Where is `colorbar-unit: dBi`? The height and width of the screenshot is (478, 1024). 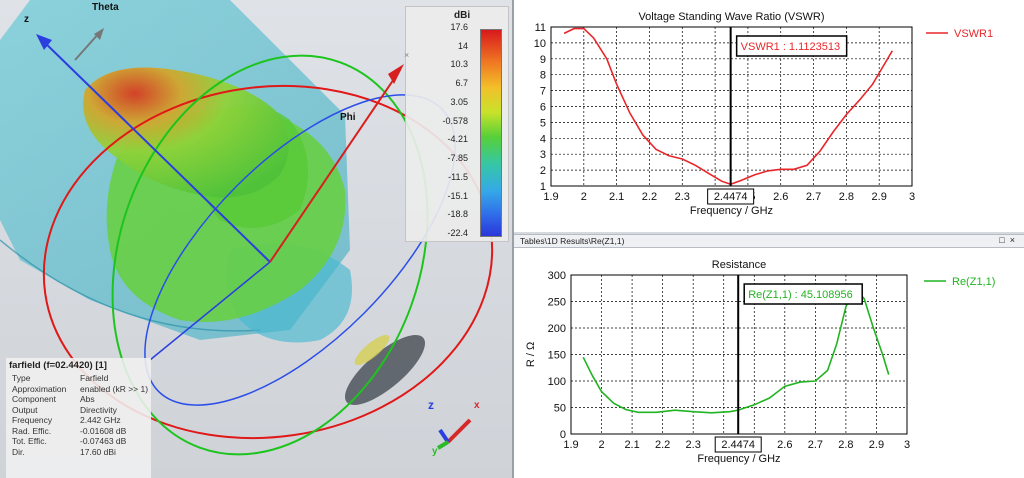
colorbar-unit: dBi is located at coordinates (462, 15).